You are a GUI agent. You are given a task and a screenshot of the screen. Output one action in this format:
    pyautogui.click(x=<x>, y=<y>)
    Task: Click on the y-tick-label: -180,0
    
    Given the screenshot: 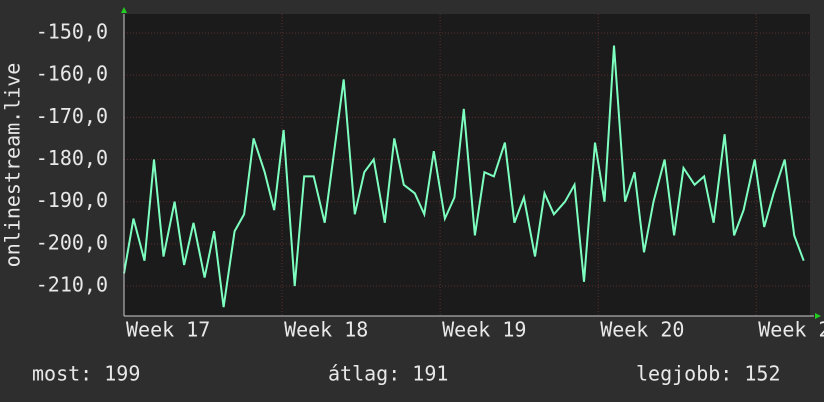 What is the action you would take?
    pyautogui.click(x=72, y=158)
    